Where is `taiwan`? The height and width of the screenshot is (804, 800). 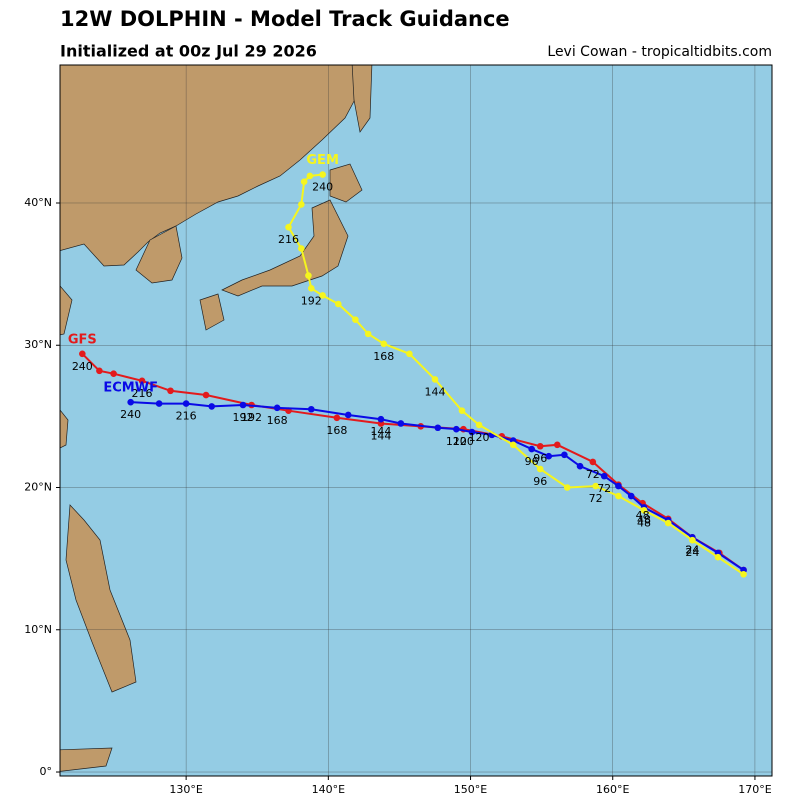 taiwan is located at coordinates (64, 429).